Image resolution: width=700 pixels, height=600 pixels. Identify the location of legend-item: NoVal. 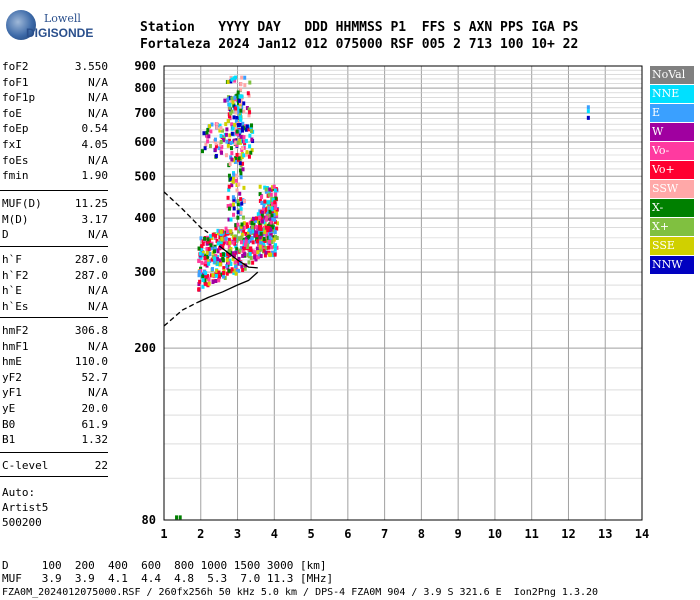
(672, 75).